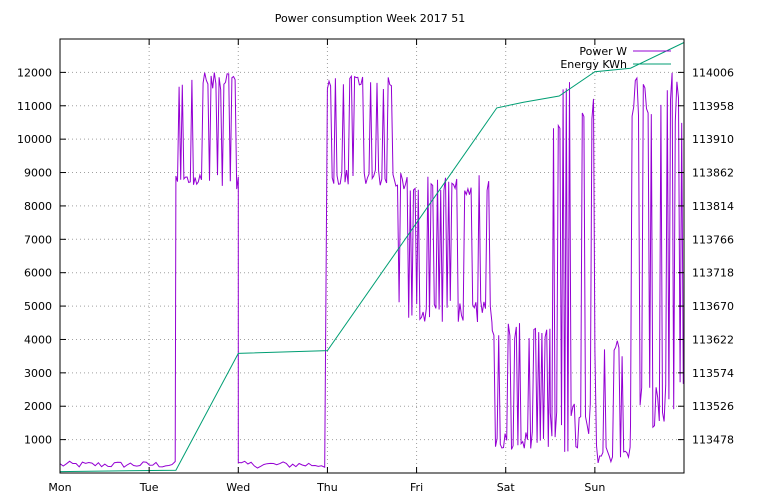  Describe the element at coordinates (38, 373) in the screenshot. I see `y-tick-label-left: 3000` at that location.